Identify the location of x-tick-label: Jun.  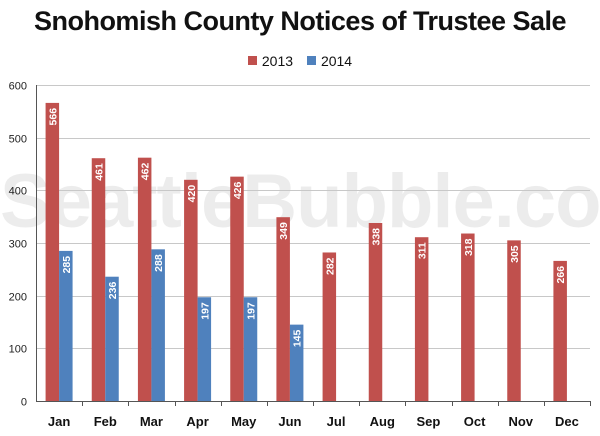
(289, 421).